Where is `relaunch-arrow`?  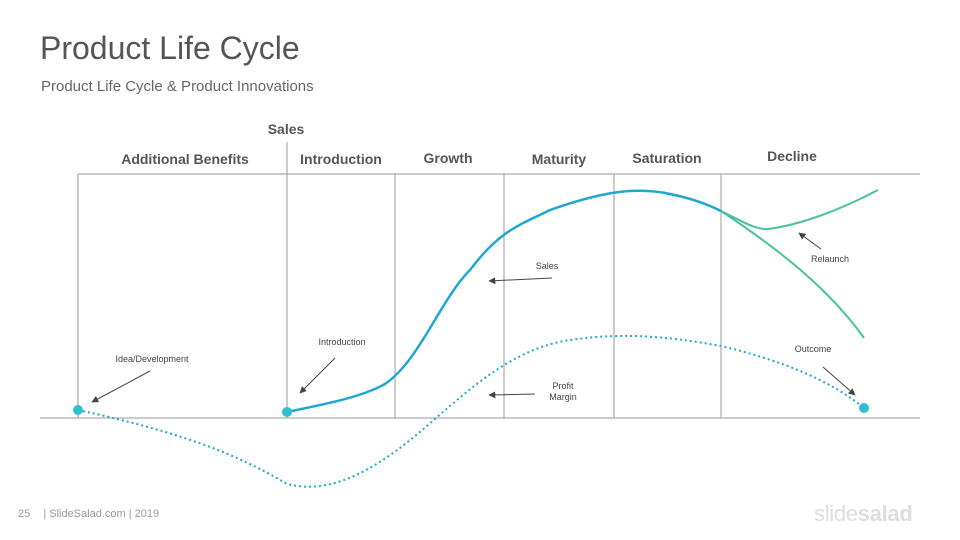 relaunch-arrow is located at coordinates (810, 241).